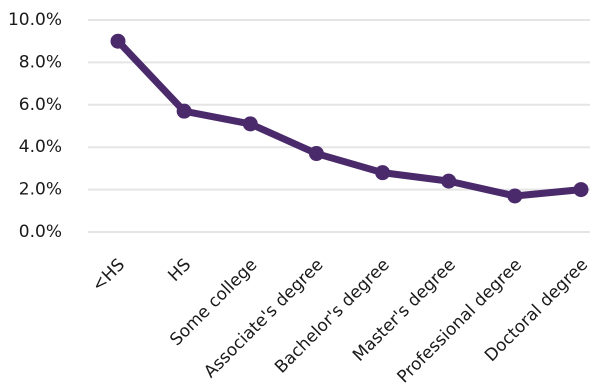 The width and height of the screenshot is (602, 389). Describe the element at coordinates (35, 20) in the screenshot. I see `y-tick-label: 10.0%` at that location.